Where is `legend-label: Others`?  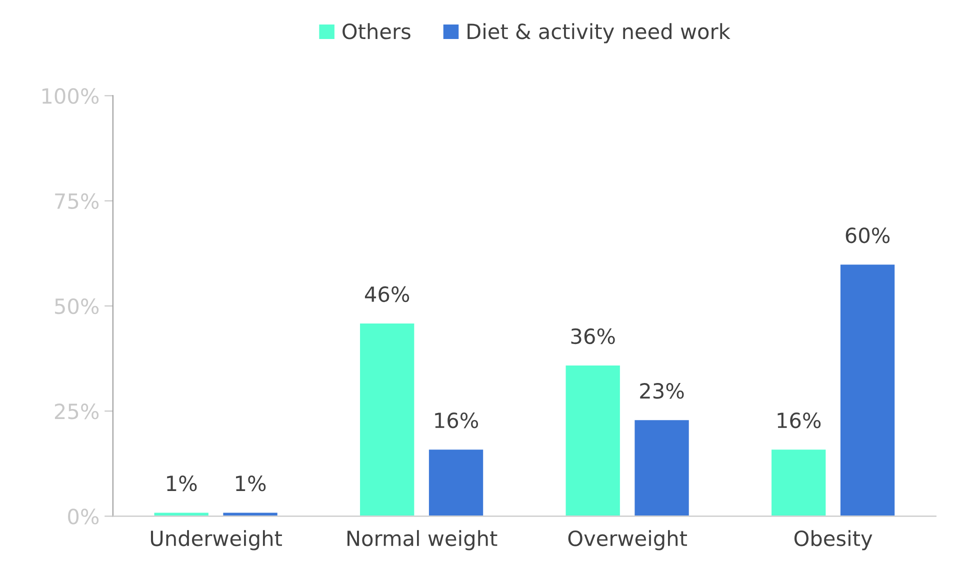
legend-label: Others is located at coordinates (376, 31).